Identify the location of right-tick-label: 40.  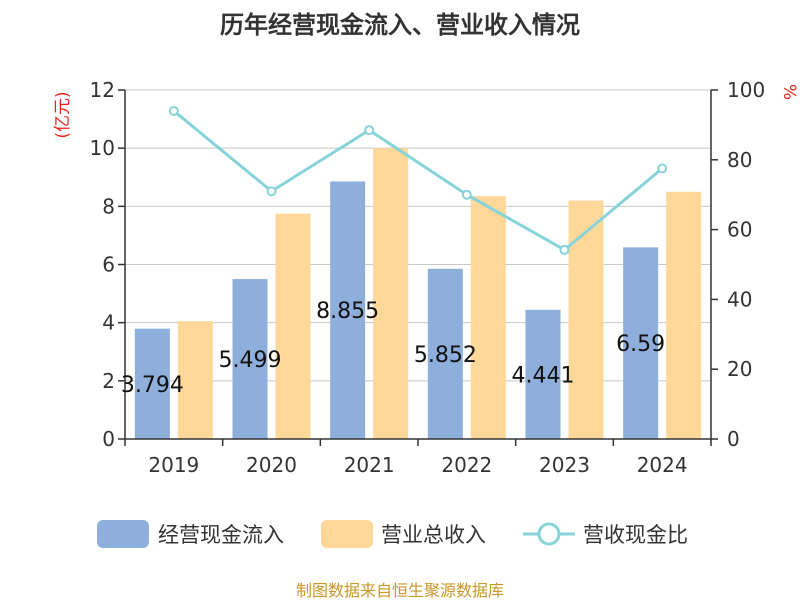
(739, 299).